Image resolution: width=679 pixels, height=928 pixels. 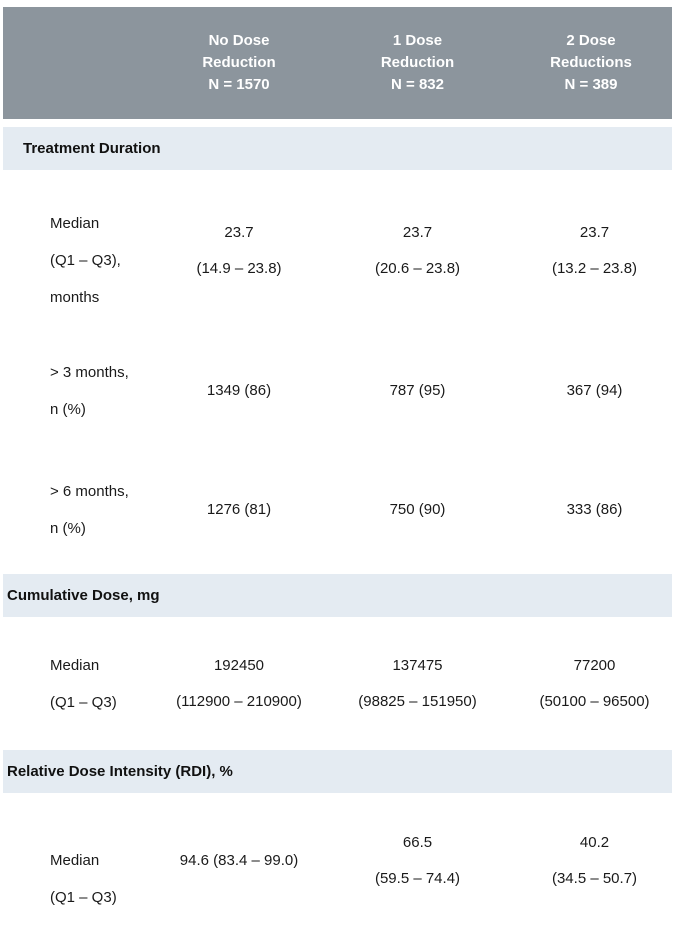 What do you see at coordinates (417, 40) in the screenshot?
I see `column-header-line: 1 Dose` at bounding box center [417, 40].